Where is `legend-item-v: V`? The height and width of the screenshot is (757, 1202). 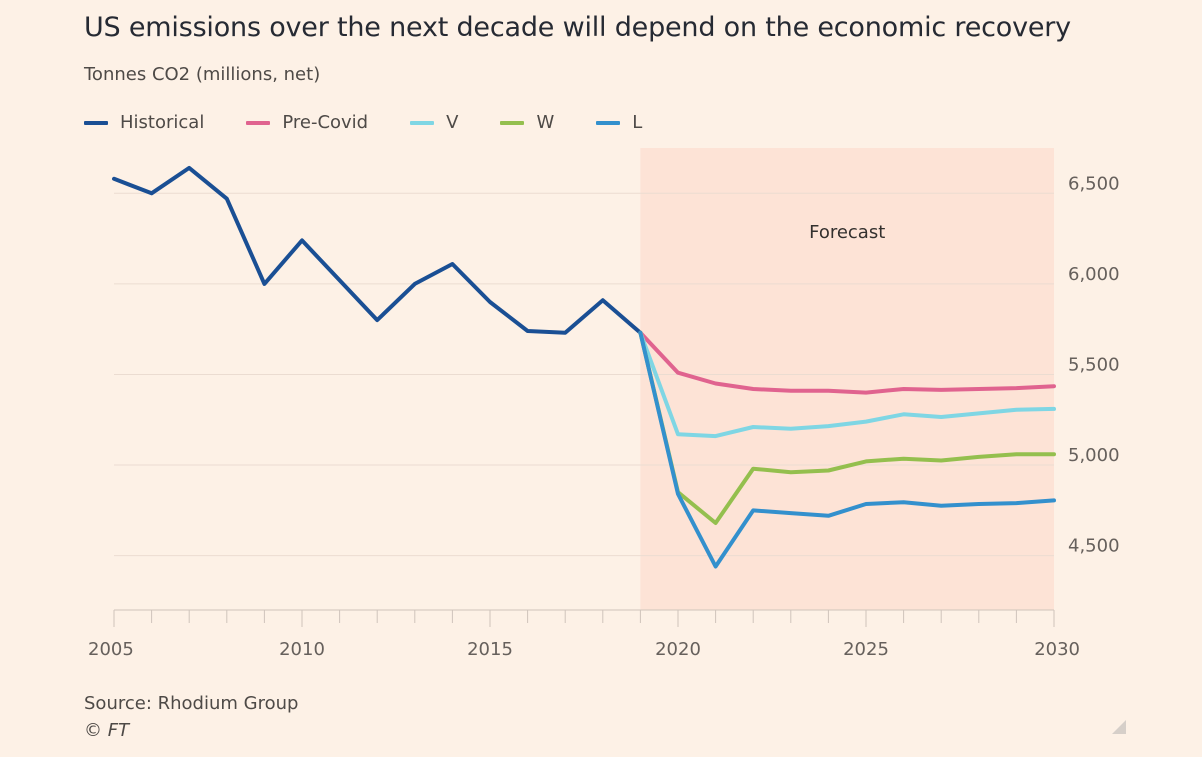 legend-item-v: V is located at coordinates (434, 122).